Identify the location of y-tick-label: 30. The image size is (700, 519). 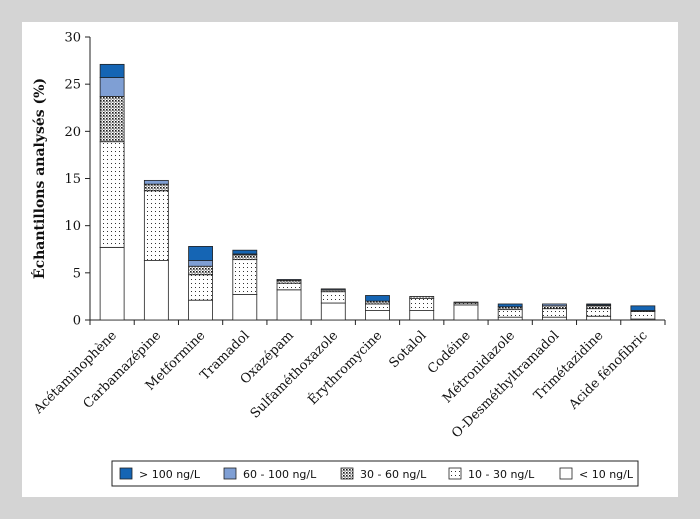
(72, 38).